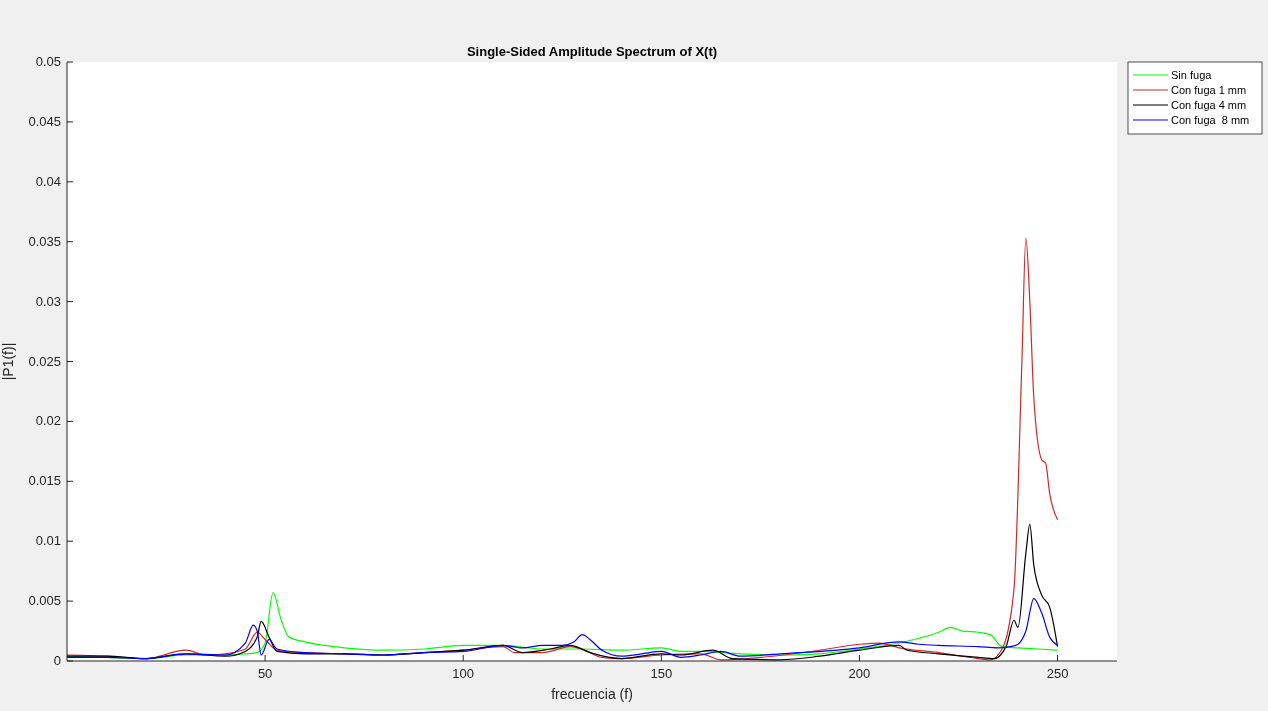  What do you see at coordinates (1210, 120) in the screenshot?
I see `legend-label: Con fuga 8 mm` at bounding box center [1210, 120].